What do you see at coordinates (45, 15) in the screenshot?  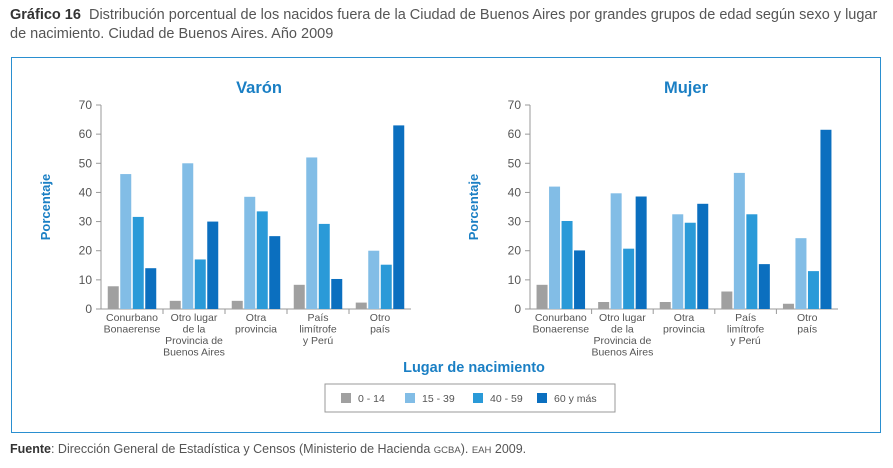 I see `figure-number: Gráfico 16` at bounding box center [45, 15].